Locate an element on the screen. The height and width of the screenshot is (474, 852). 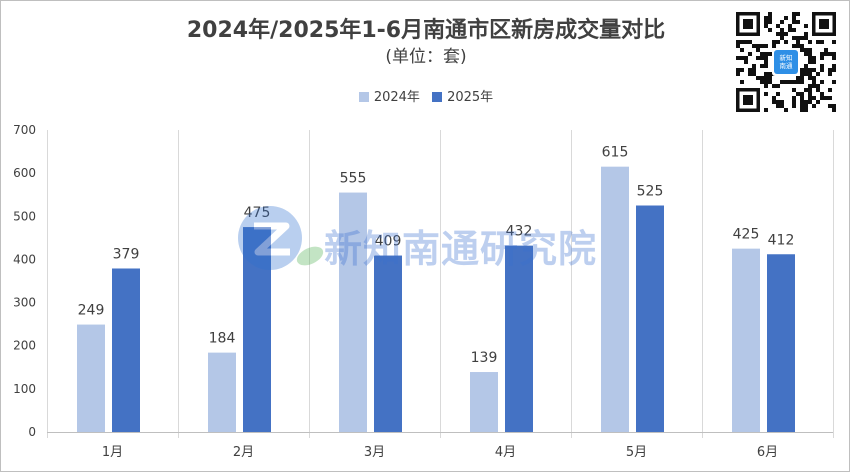
qr-logo-line2: 南通 is located at coordinates (787, 65).